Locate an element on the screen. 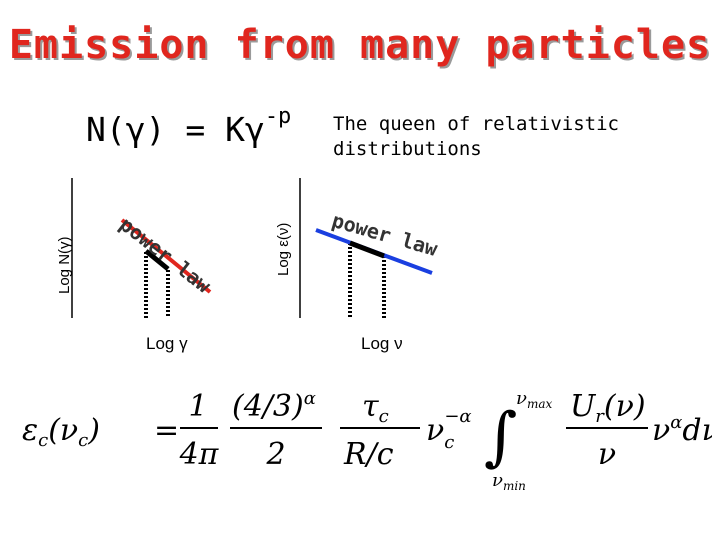 The image size is (720, 540). power-law-formula: N(γ) = Kγ-p is located at coordinates (188, 126).